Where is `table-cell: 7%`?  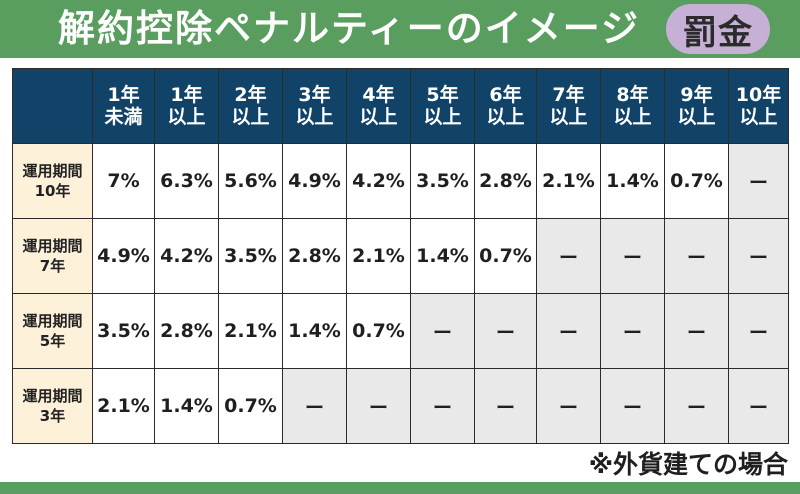
table-cell: 7% is located at coordinates (123, 181).